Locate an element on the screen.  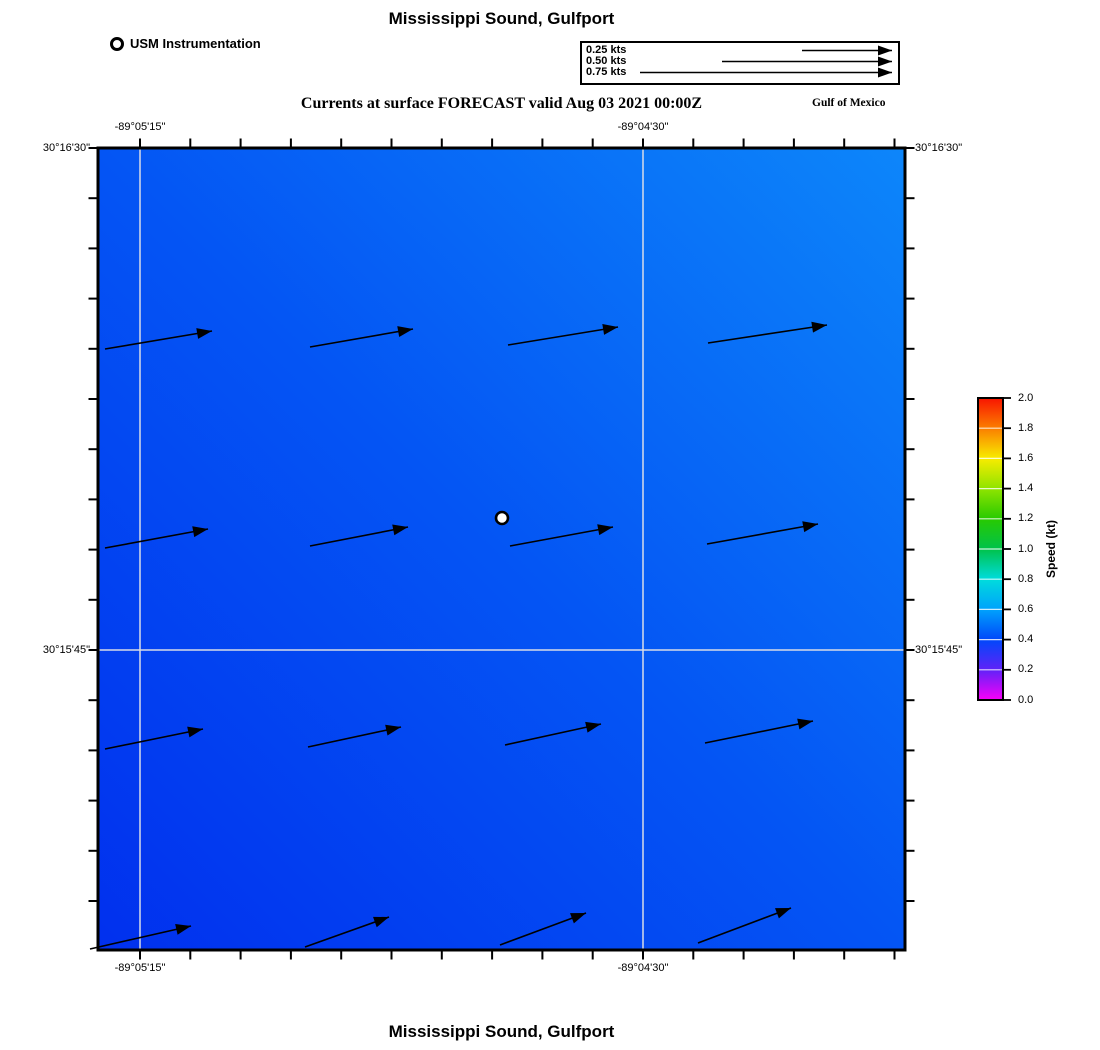
x-axis-label-top-1: -89°05'15" is located at coordinates (140, 127).